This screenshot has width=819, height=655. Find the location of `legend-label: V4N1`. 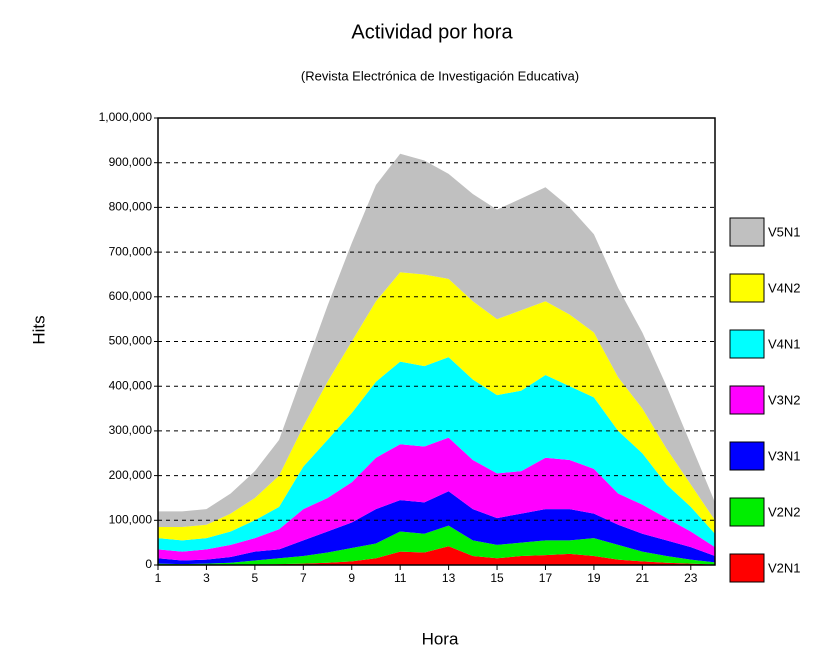

legend-label: V4N1 is located at coordinates (784, 343).